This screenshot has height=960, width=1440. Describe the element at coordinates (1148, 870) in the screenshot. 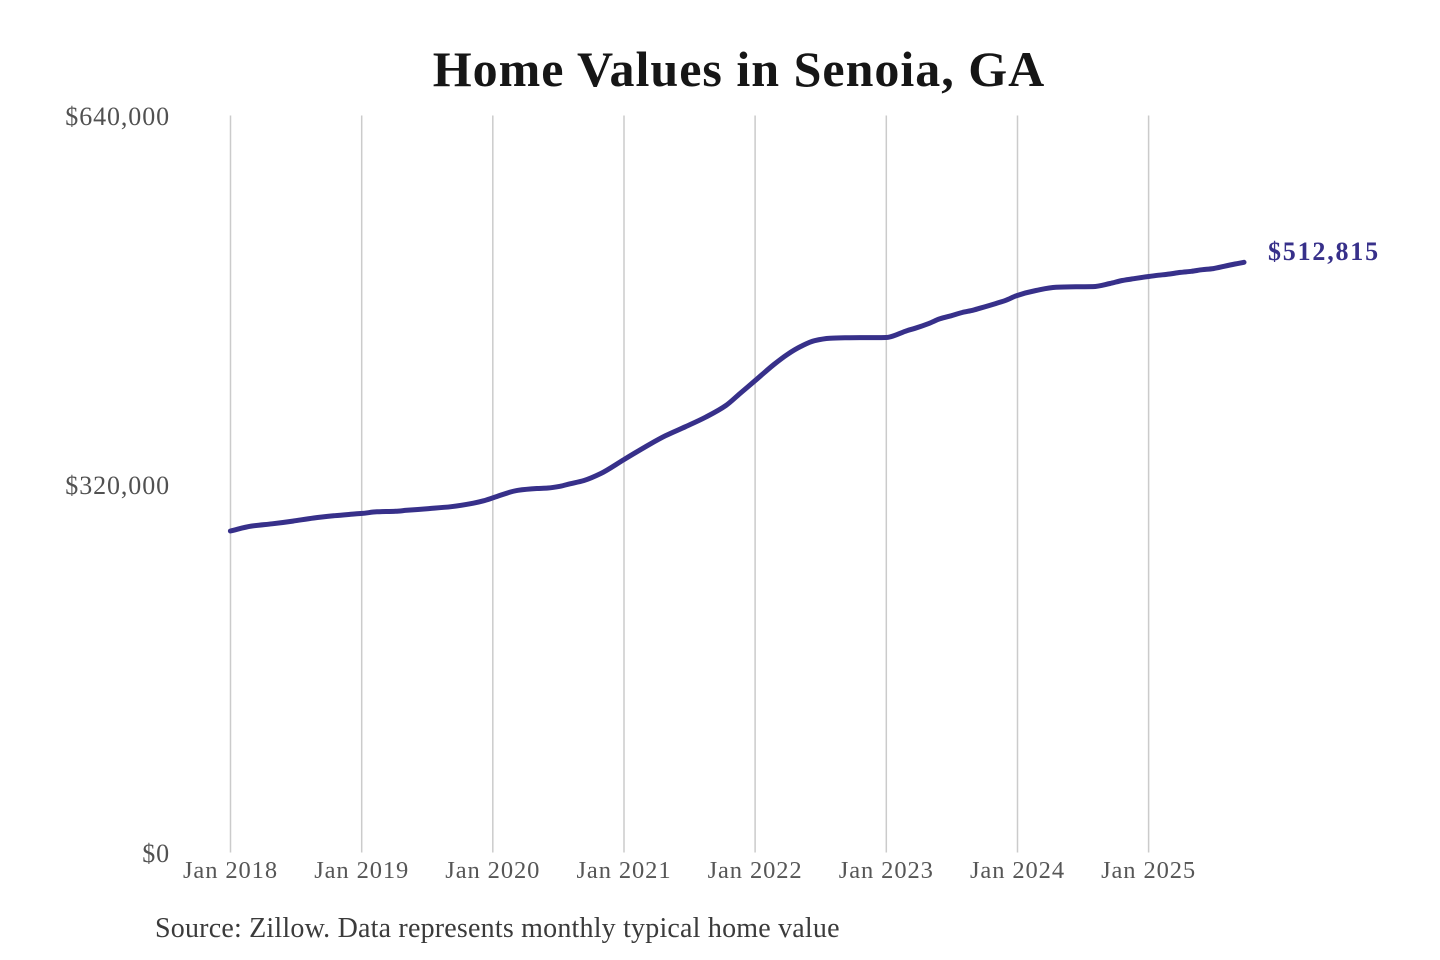

I see `svg-text: Jan 2025` at that location.